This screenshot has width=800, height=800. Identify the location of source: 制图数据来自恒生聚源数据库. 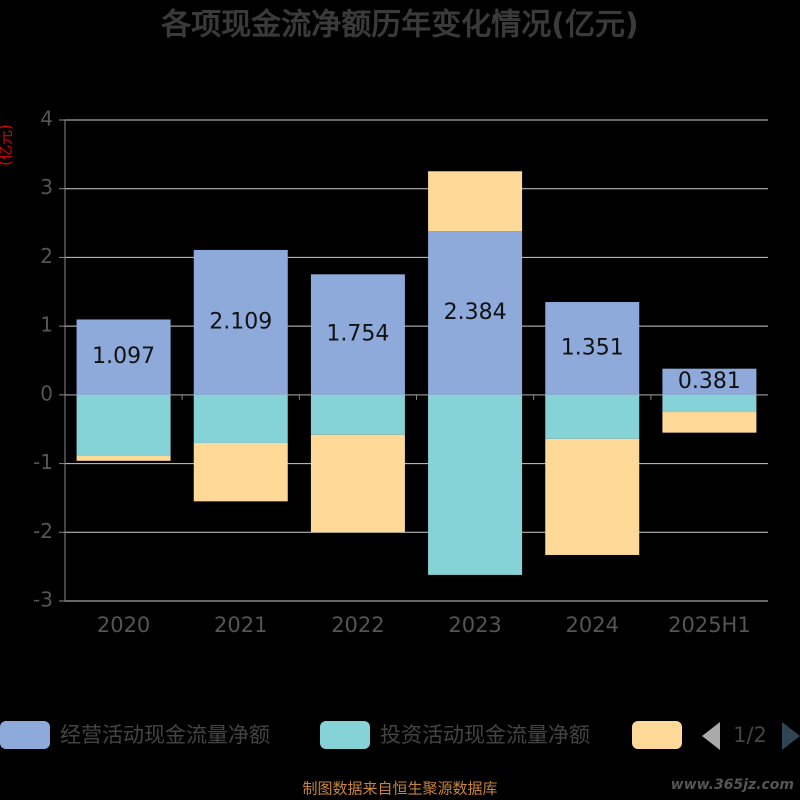
(399, 789).